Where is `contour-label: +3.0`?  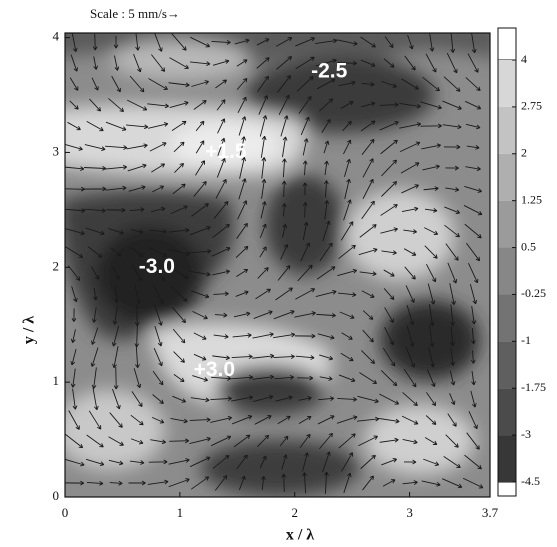
contour-label: +3.0 is located at coordinates (214, 369).